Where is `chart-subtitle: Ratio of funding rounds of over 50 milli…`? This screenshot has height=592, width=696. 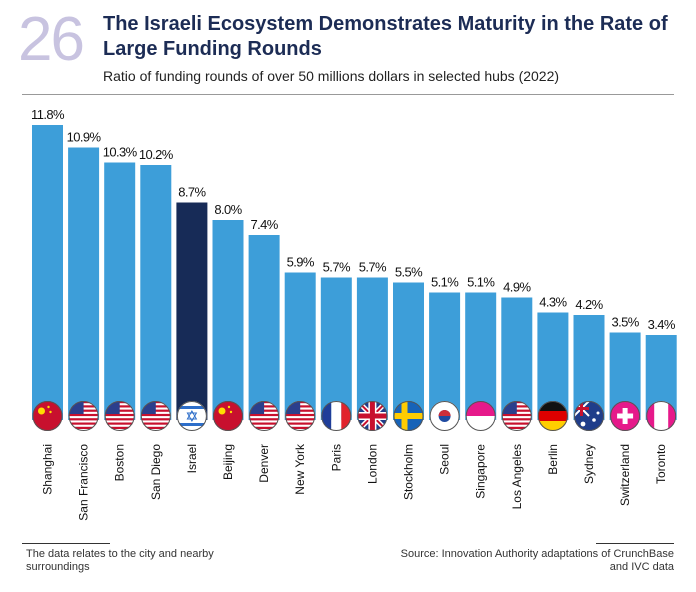
chart-subtitle: Ratio of funding rounds of over 50 milli… is located at coordinates (331, 76).